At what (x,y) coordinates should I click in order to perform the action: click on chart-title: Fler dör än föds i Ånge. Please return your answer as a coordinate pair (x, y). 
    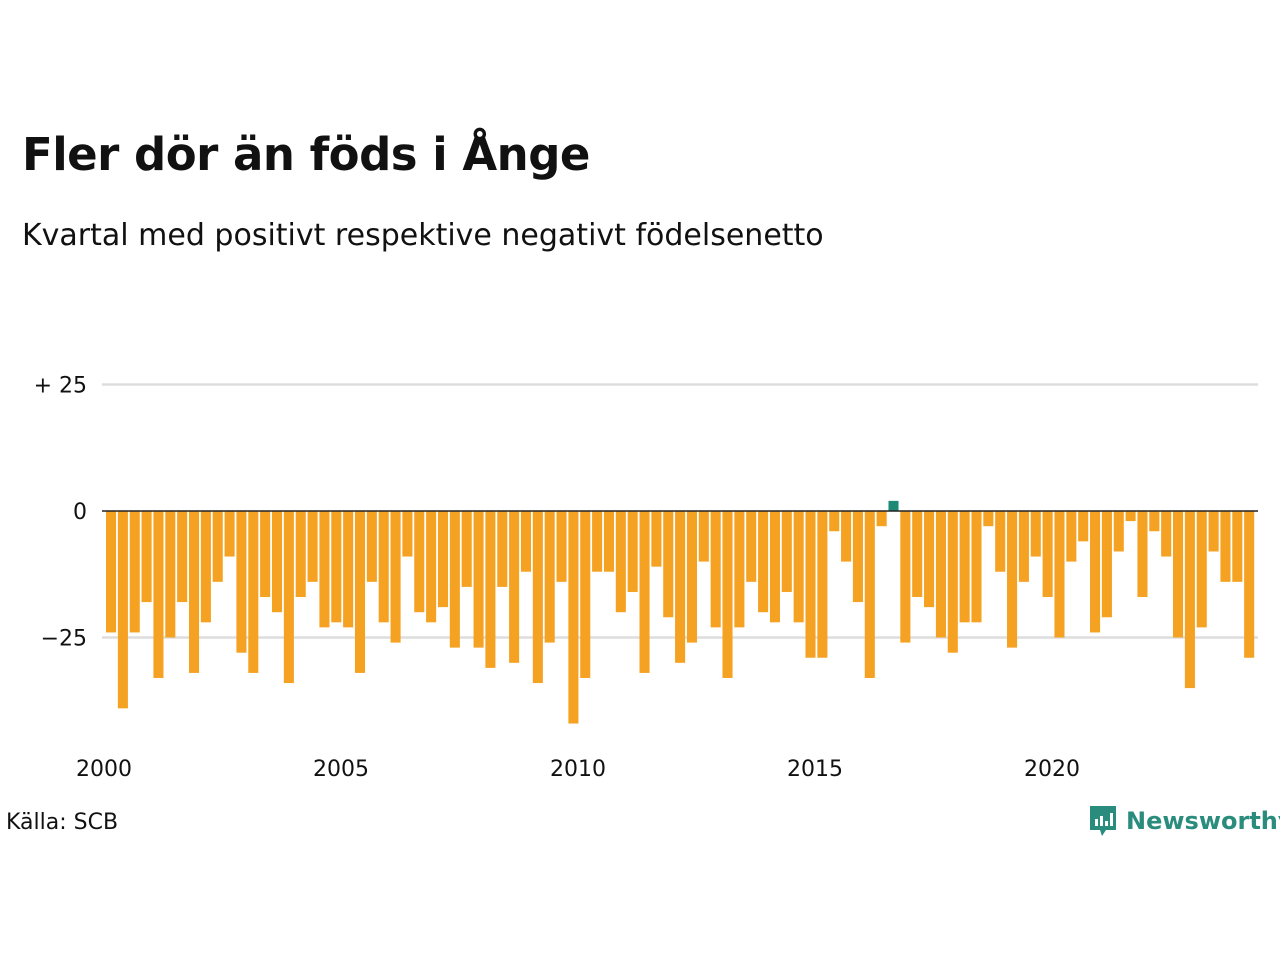
    Looking at the image, I should click on (306, 154).